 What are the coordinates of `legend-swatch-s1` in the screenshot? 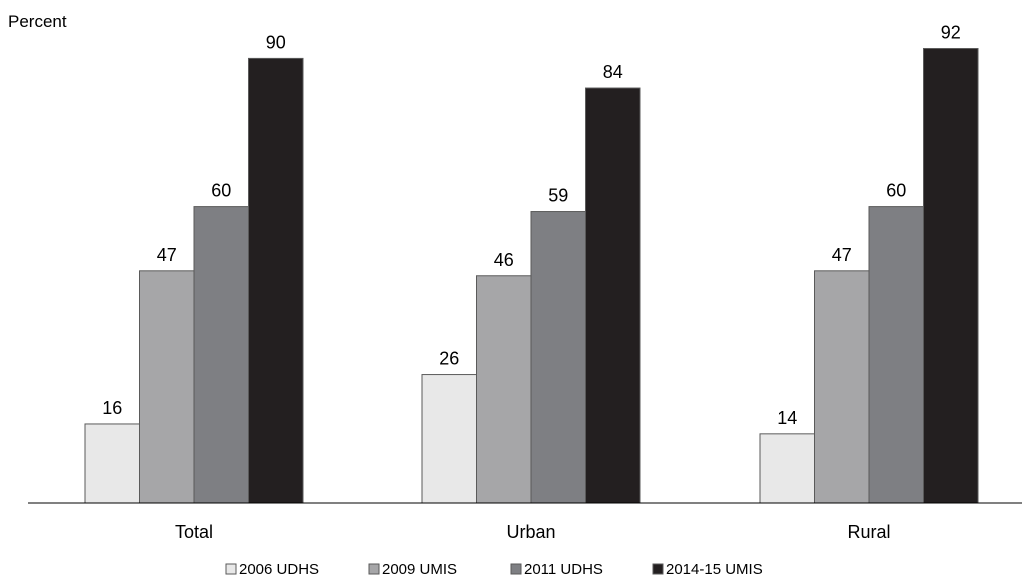 It's located at (374, 569).